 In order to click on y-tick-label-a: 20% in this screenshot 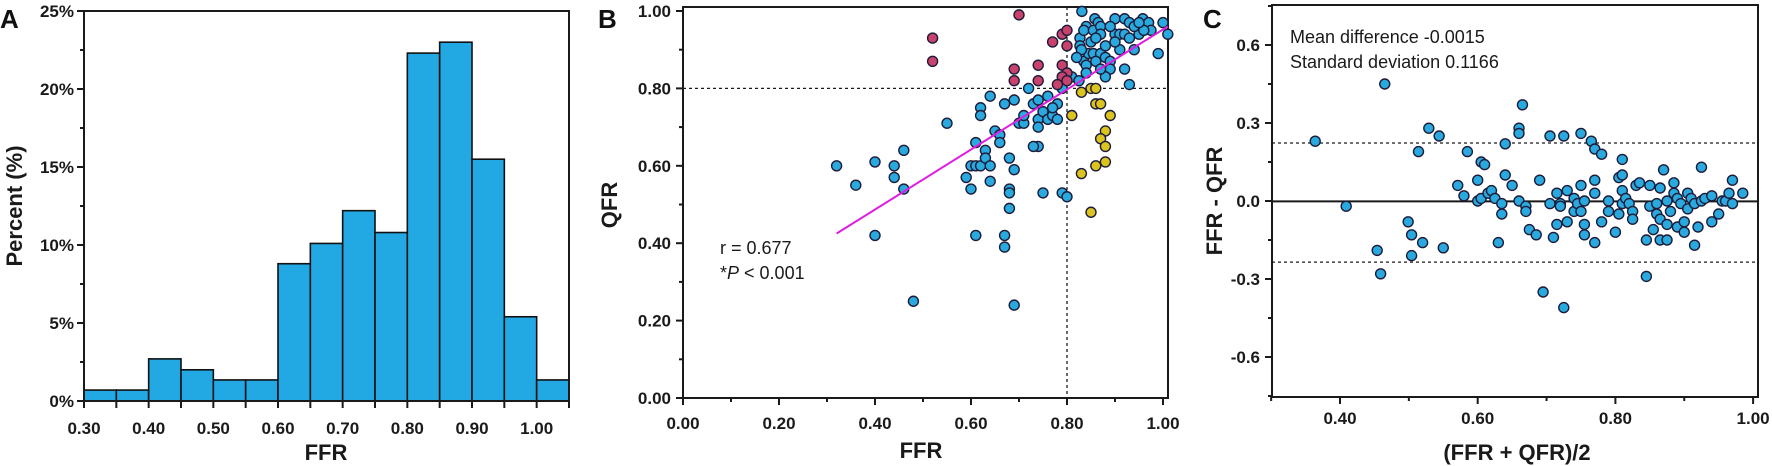, I will do `click(57, 89)`.